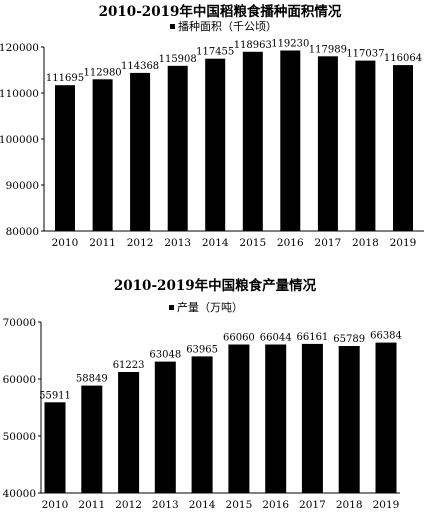  I want to click on data-label-2014: 63965, so click(202, 349).